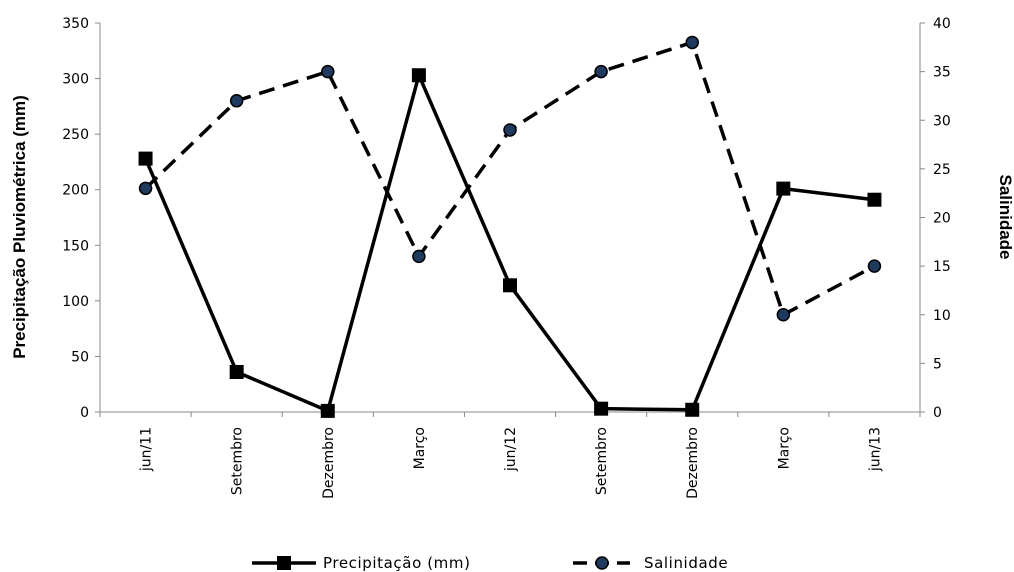  Describe the element at coordinates (511, 449) in the screenshot. I see `category-label: jun/12` at that location.